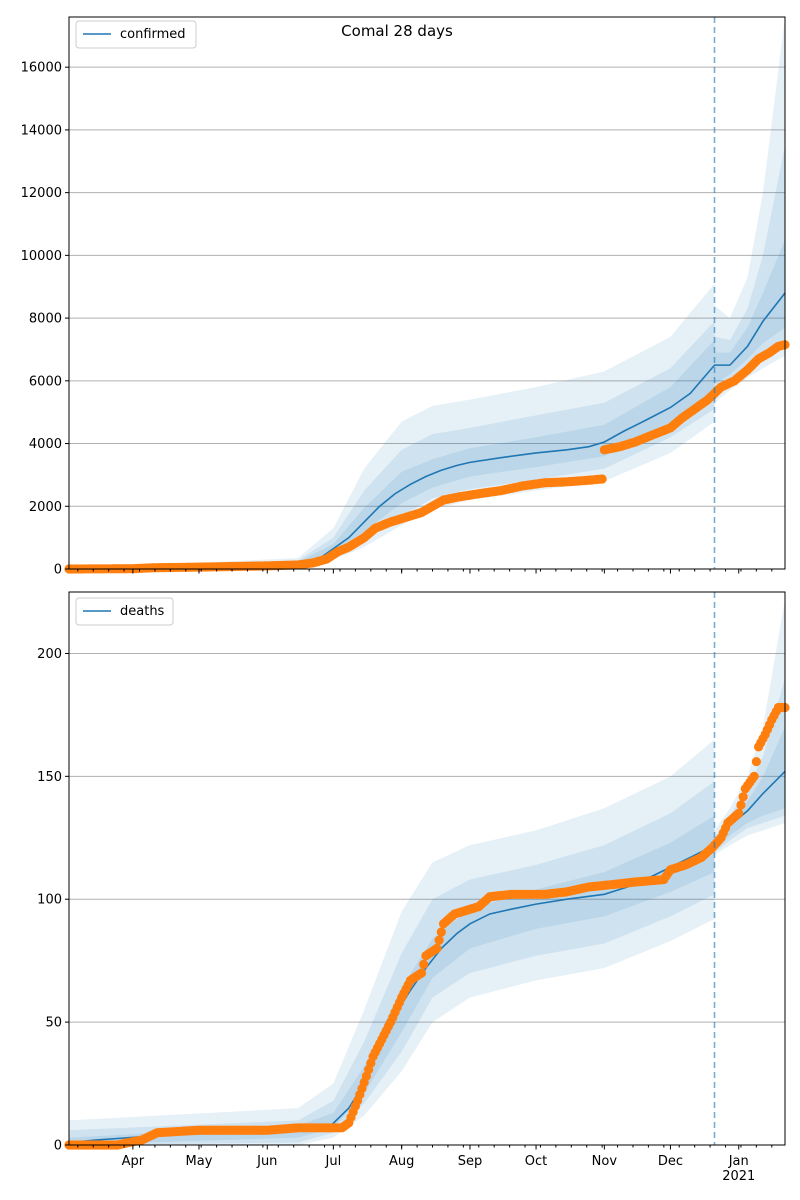  What do you see at coordinates (470, 1161) in the screenshot?
I see `x-tick-label: Sep` at bounding box center [470, 1161].